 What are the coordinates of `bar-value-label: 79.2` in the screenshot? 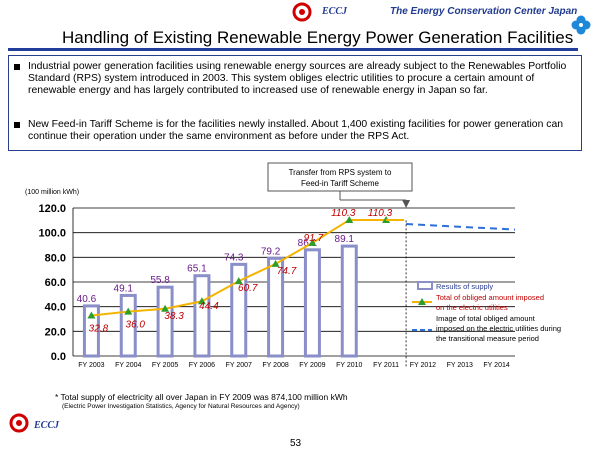 It's located at (271, 251).